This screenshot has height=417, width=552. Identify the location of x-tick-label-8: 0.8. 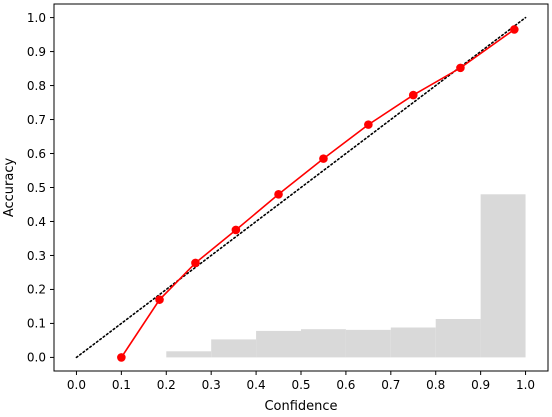
(435, 385).